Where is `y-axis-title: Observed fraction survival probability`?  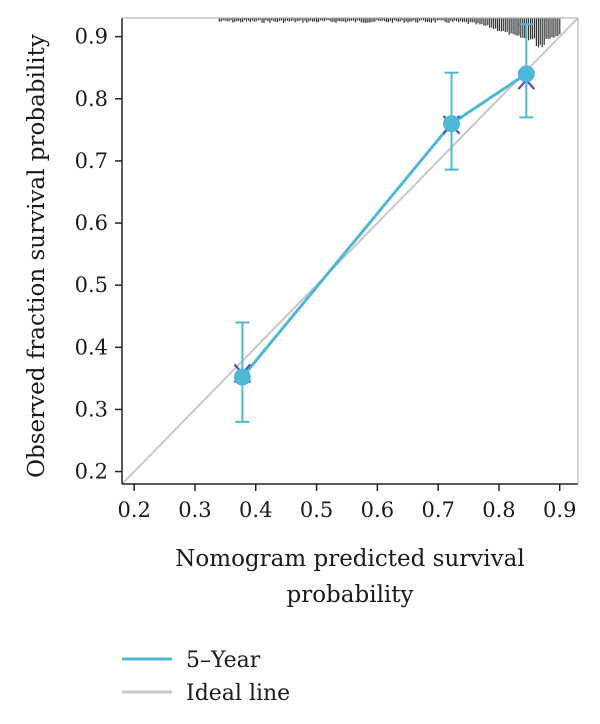
y-axis-title: Observed fraction survival probability is located at coordinates (37, 256).